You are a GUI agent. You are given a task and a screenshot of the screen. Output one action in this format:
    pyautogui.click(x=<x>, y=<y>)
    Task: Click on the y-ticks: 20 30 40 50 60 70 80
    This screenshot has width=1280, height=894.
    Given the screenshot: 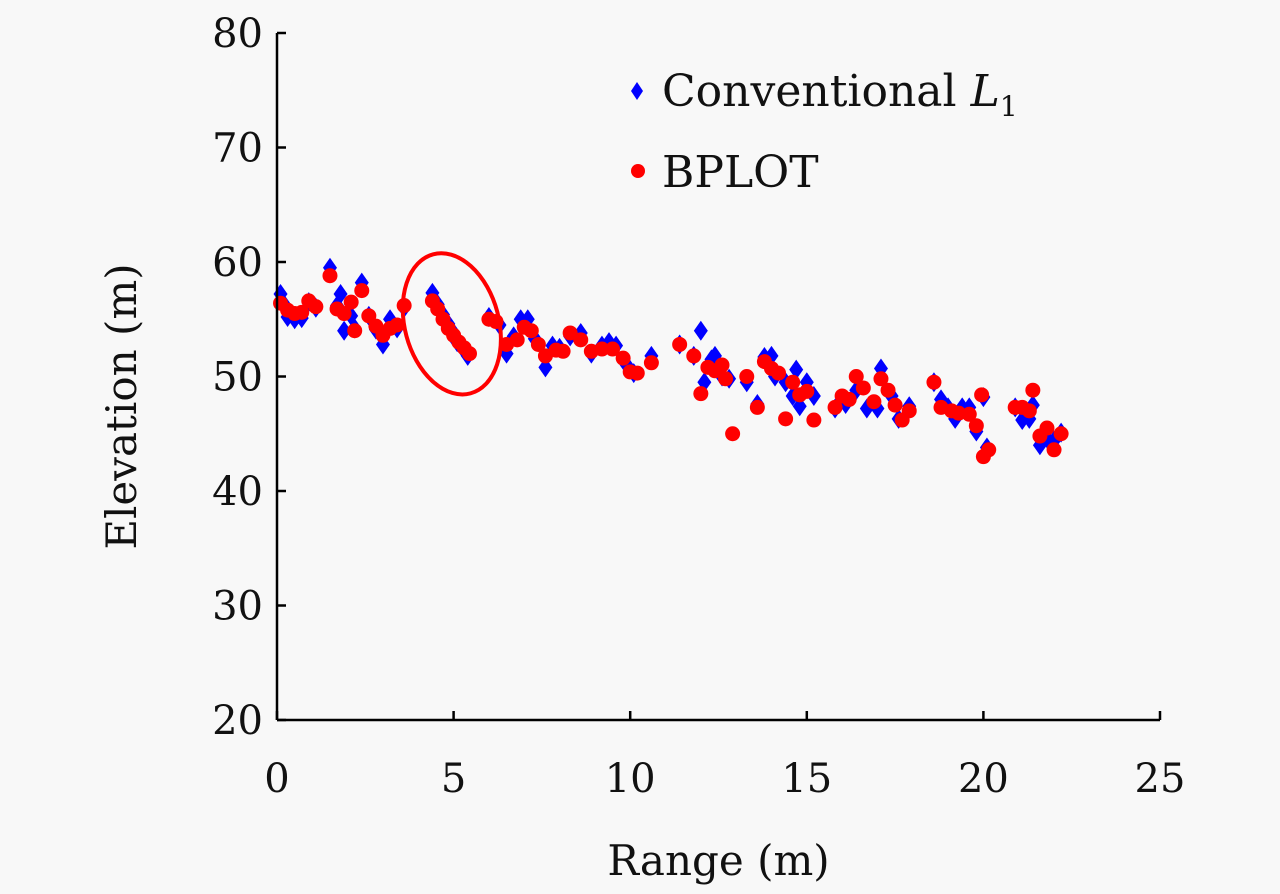 What is the action you would take?
    pyautogui.click(x=249, y=377)
    